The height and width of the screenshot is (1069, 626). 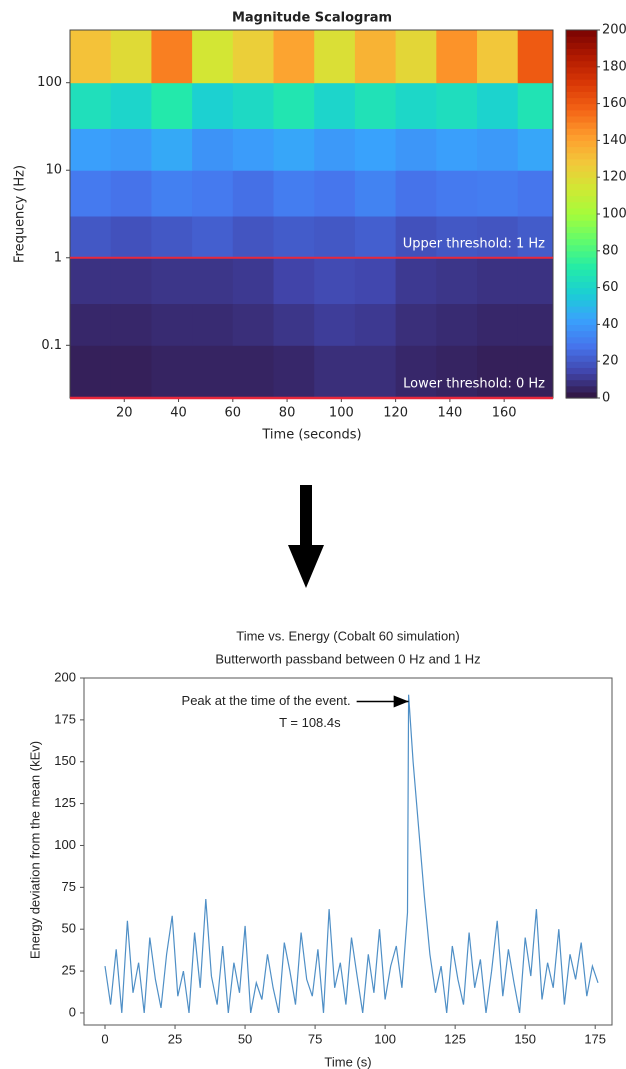 I want to click on colorbar-tick-label: 100, so click(x=614, y=214).